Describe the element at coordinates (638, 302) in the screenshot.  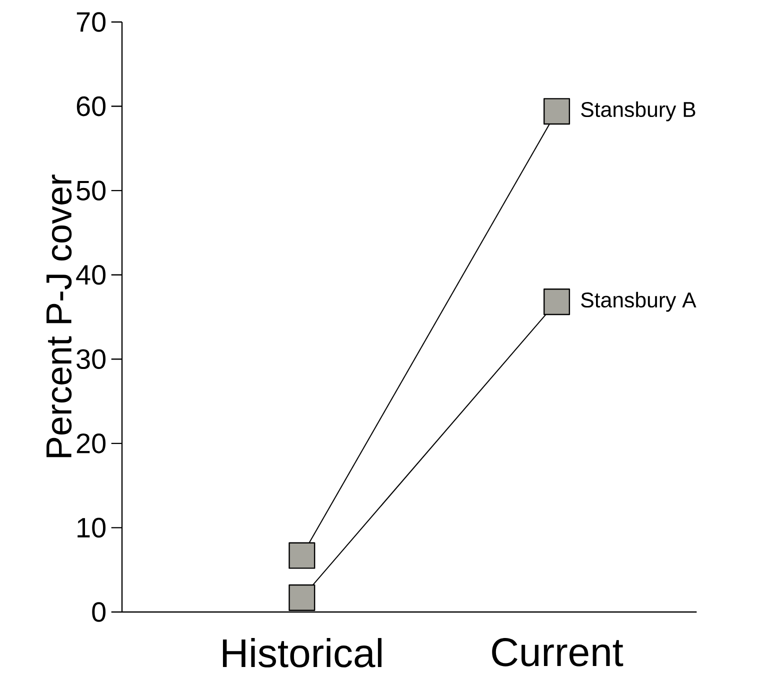
I see `series-label: Stansbury A` at that location.